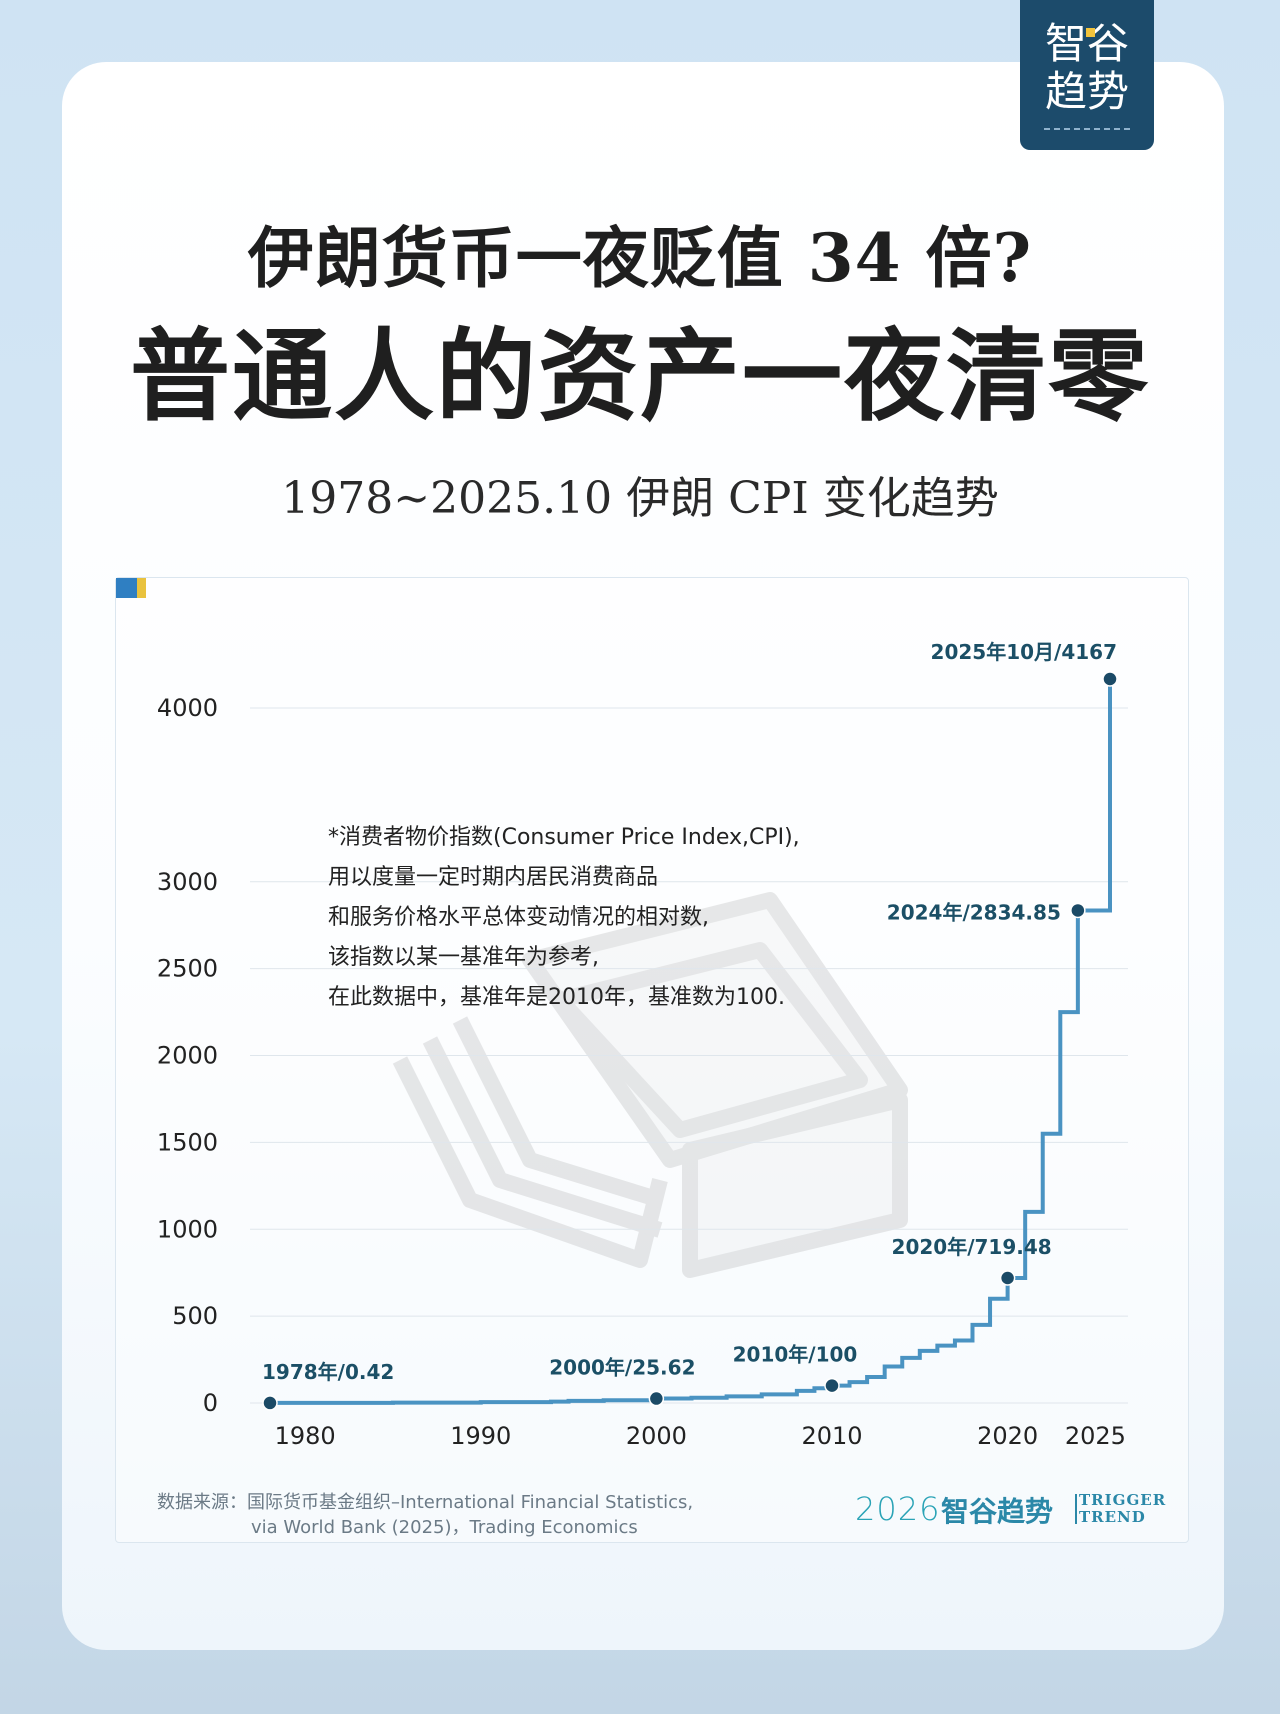  What do you see at coordinates (640, 498) in the screenshot?
I see `chart-subtitle: 1978~2025.10 伊朗 CPI 变化趋势` at bounding box center [640, 498].